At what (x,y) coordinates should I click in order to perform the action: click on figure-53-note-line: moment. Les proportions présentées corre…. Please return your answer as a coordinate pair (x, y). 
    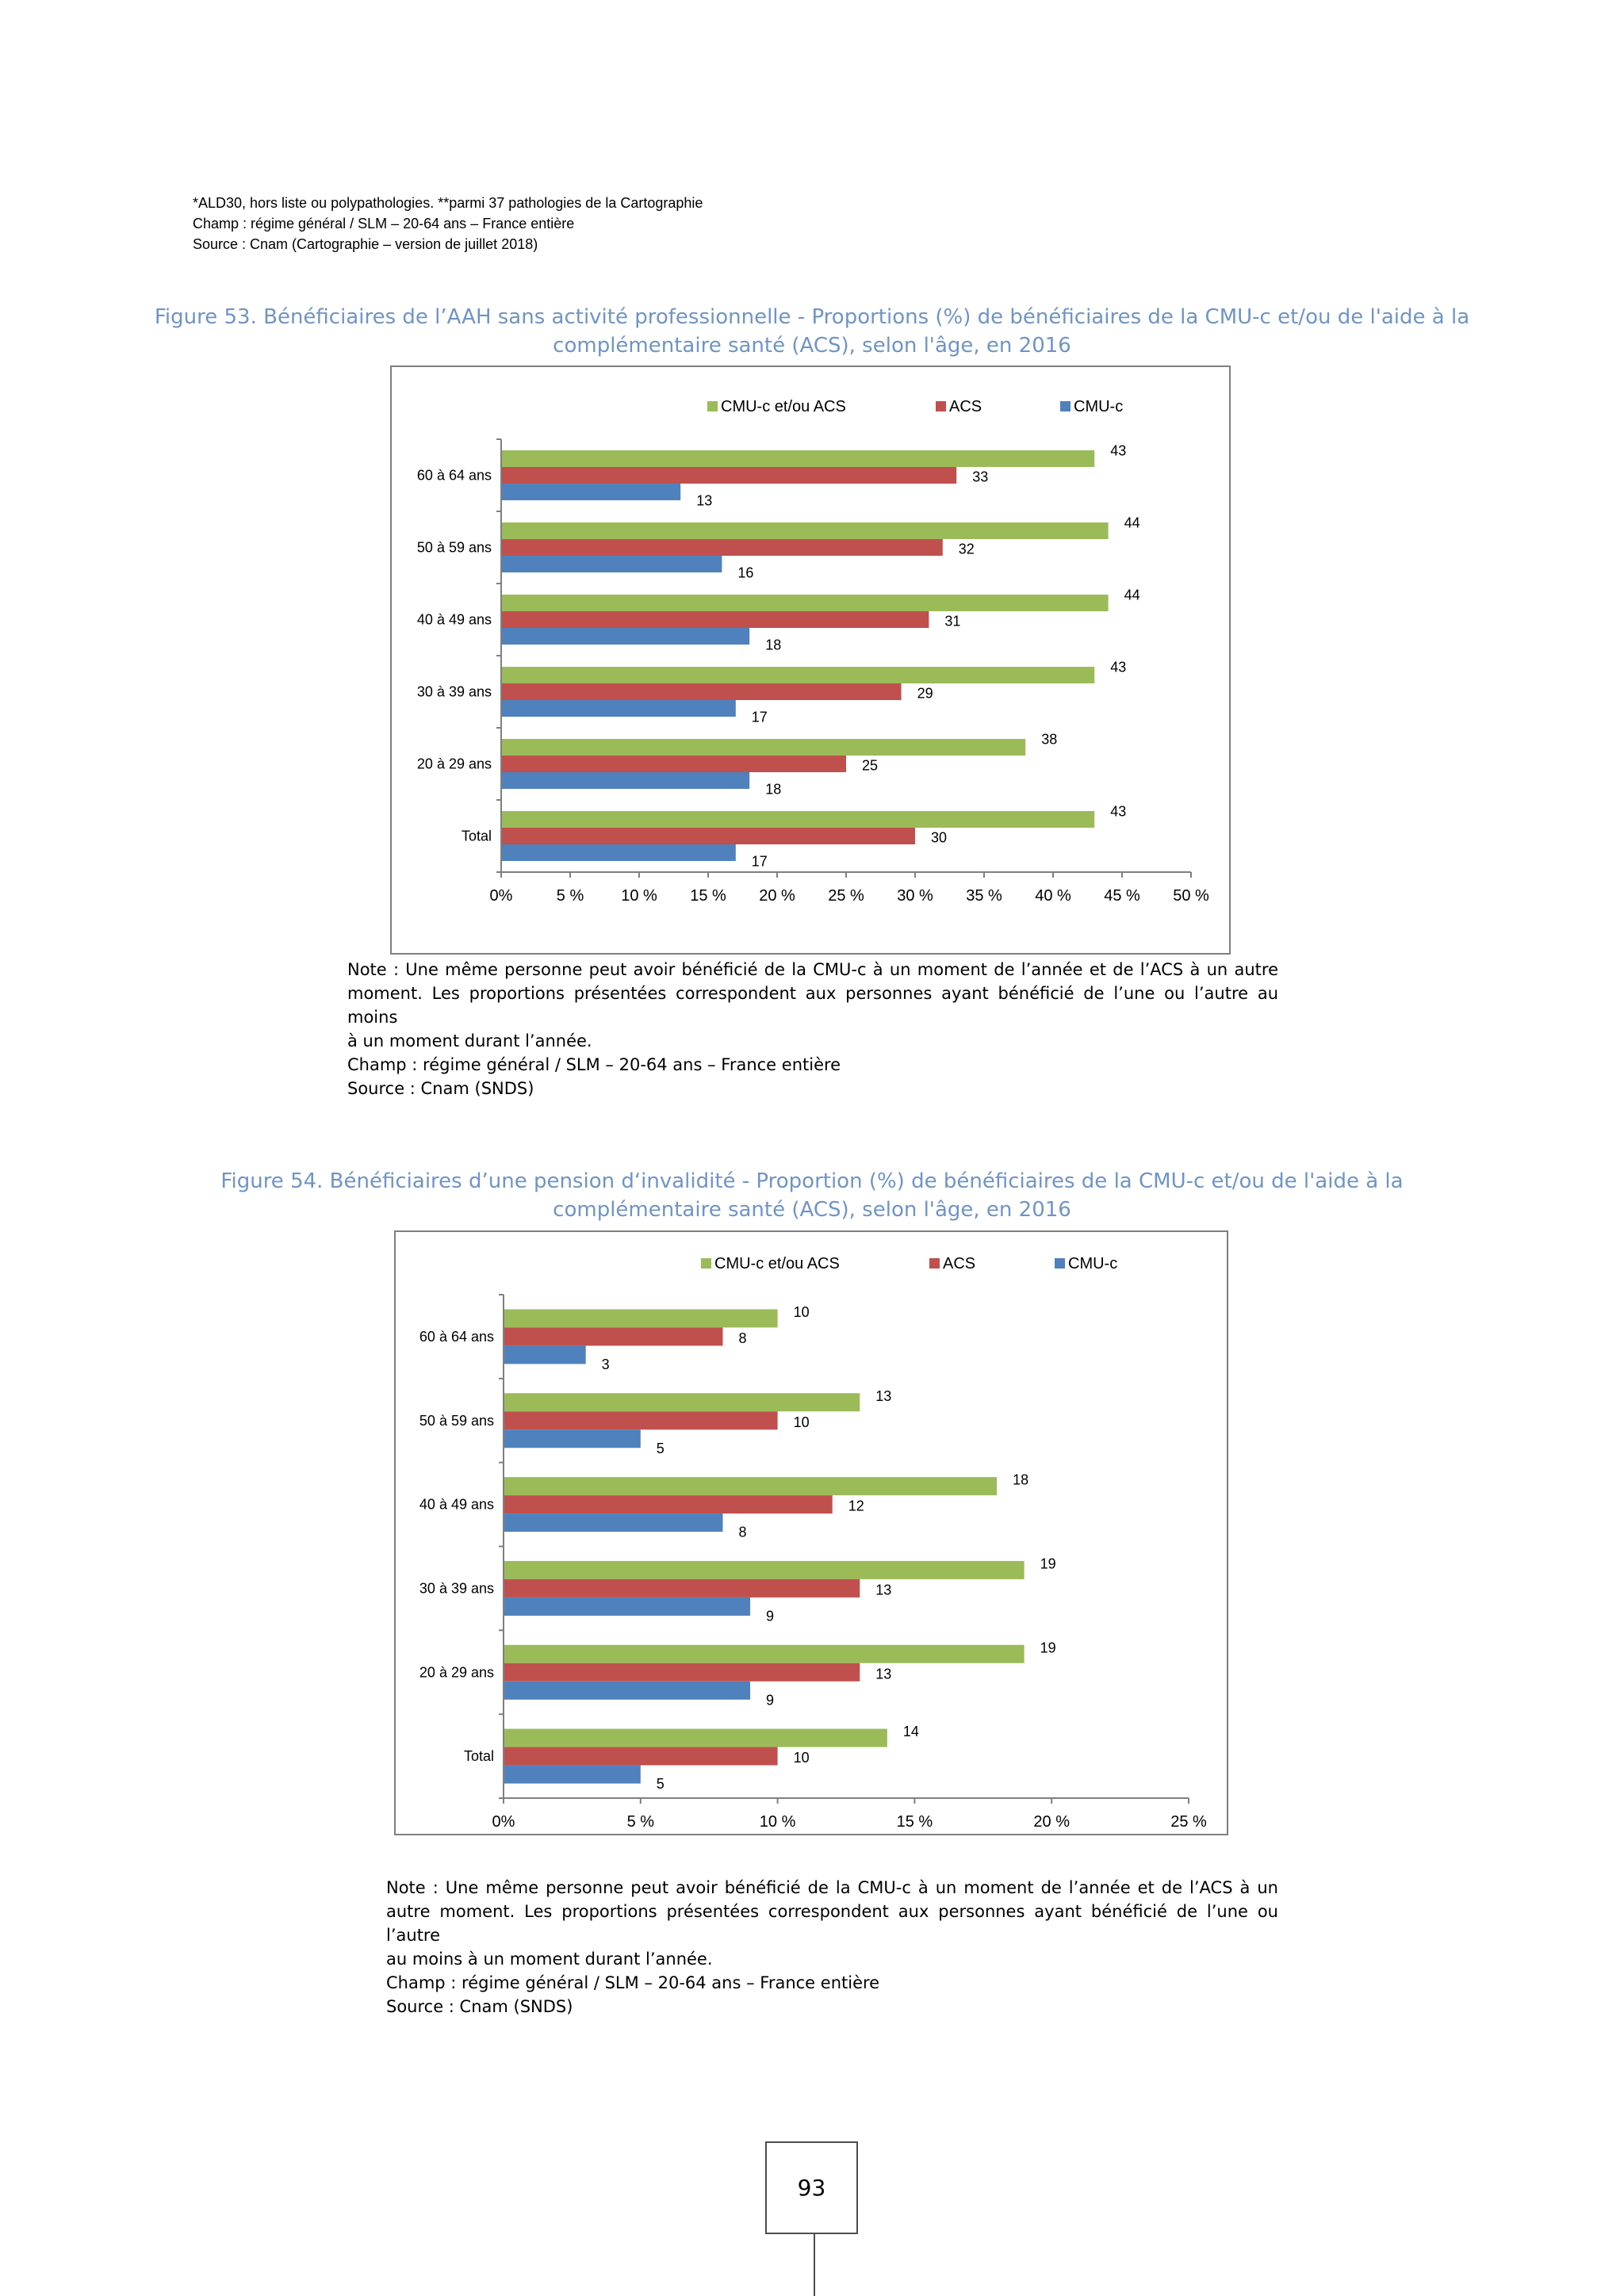
    Looking at the image, I should click on (812, 1006).